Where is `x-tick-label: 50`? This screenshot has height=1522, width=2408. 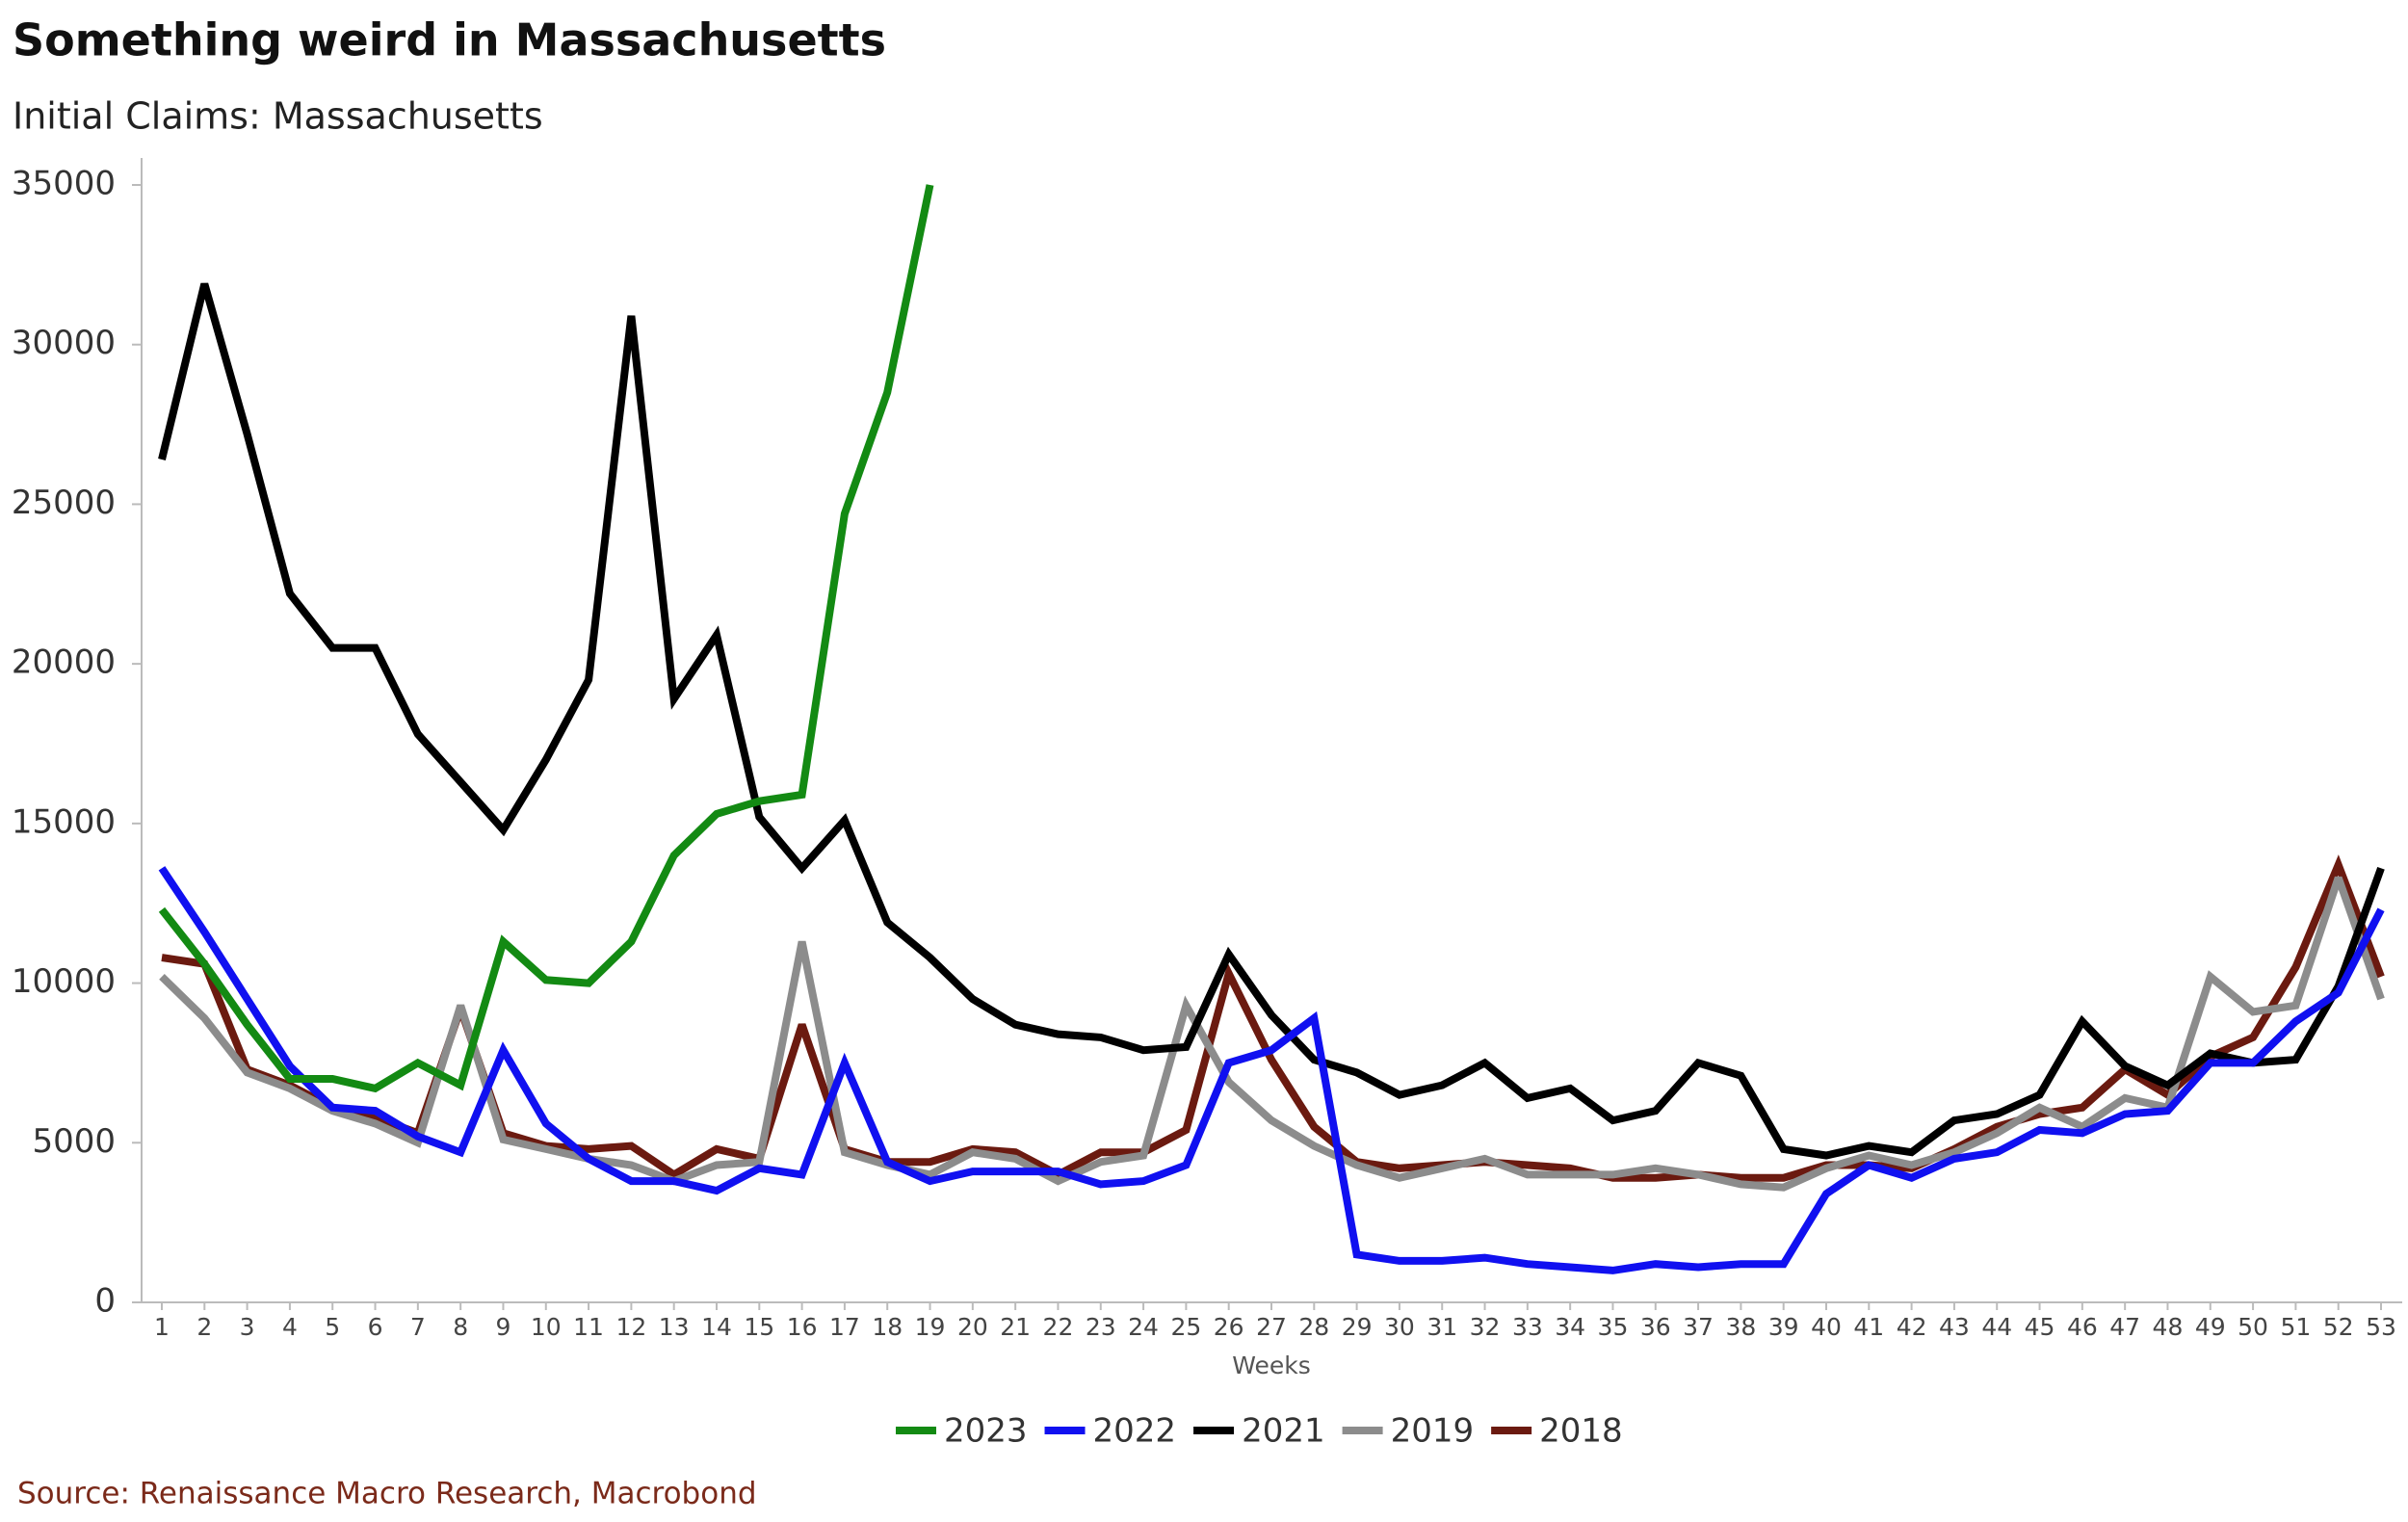 x-tick-label: 50 is located at coordinates (2253, 1327).